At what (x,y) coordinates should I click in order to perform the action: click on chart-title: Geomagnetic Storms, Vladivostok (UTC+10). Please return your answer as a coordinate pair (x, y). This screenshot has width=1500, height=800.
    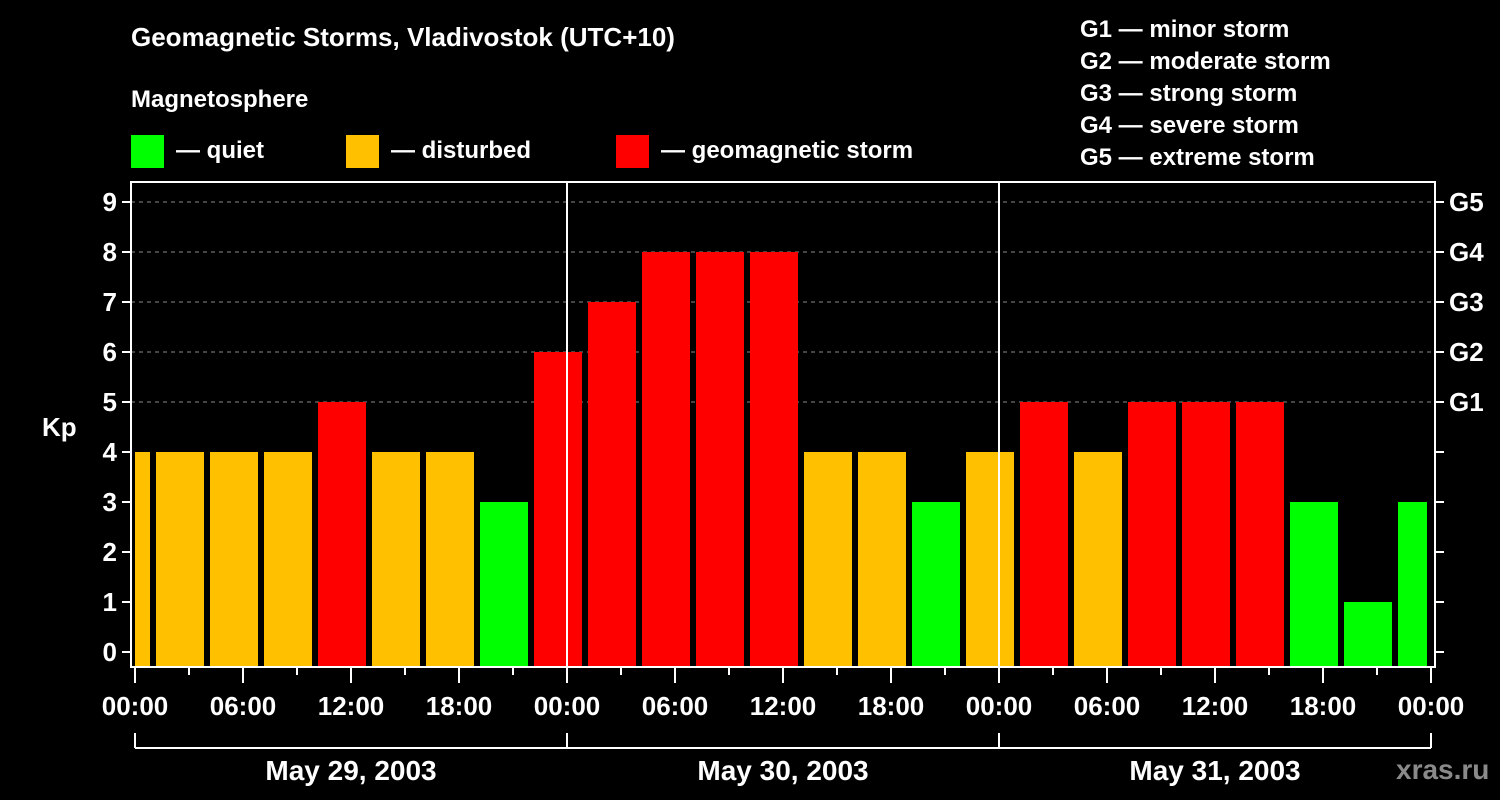
    Looking at the image, I should click on (403, 37).